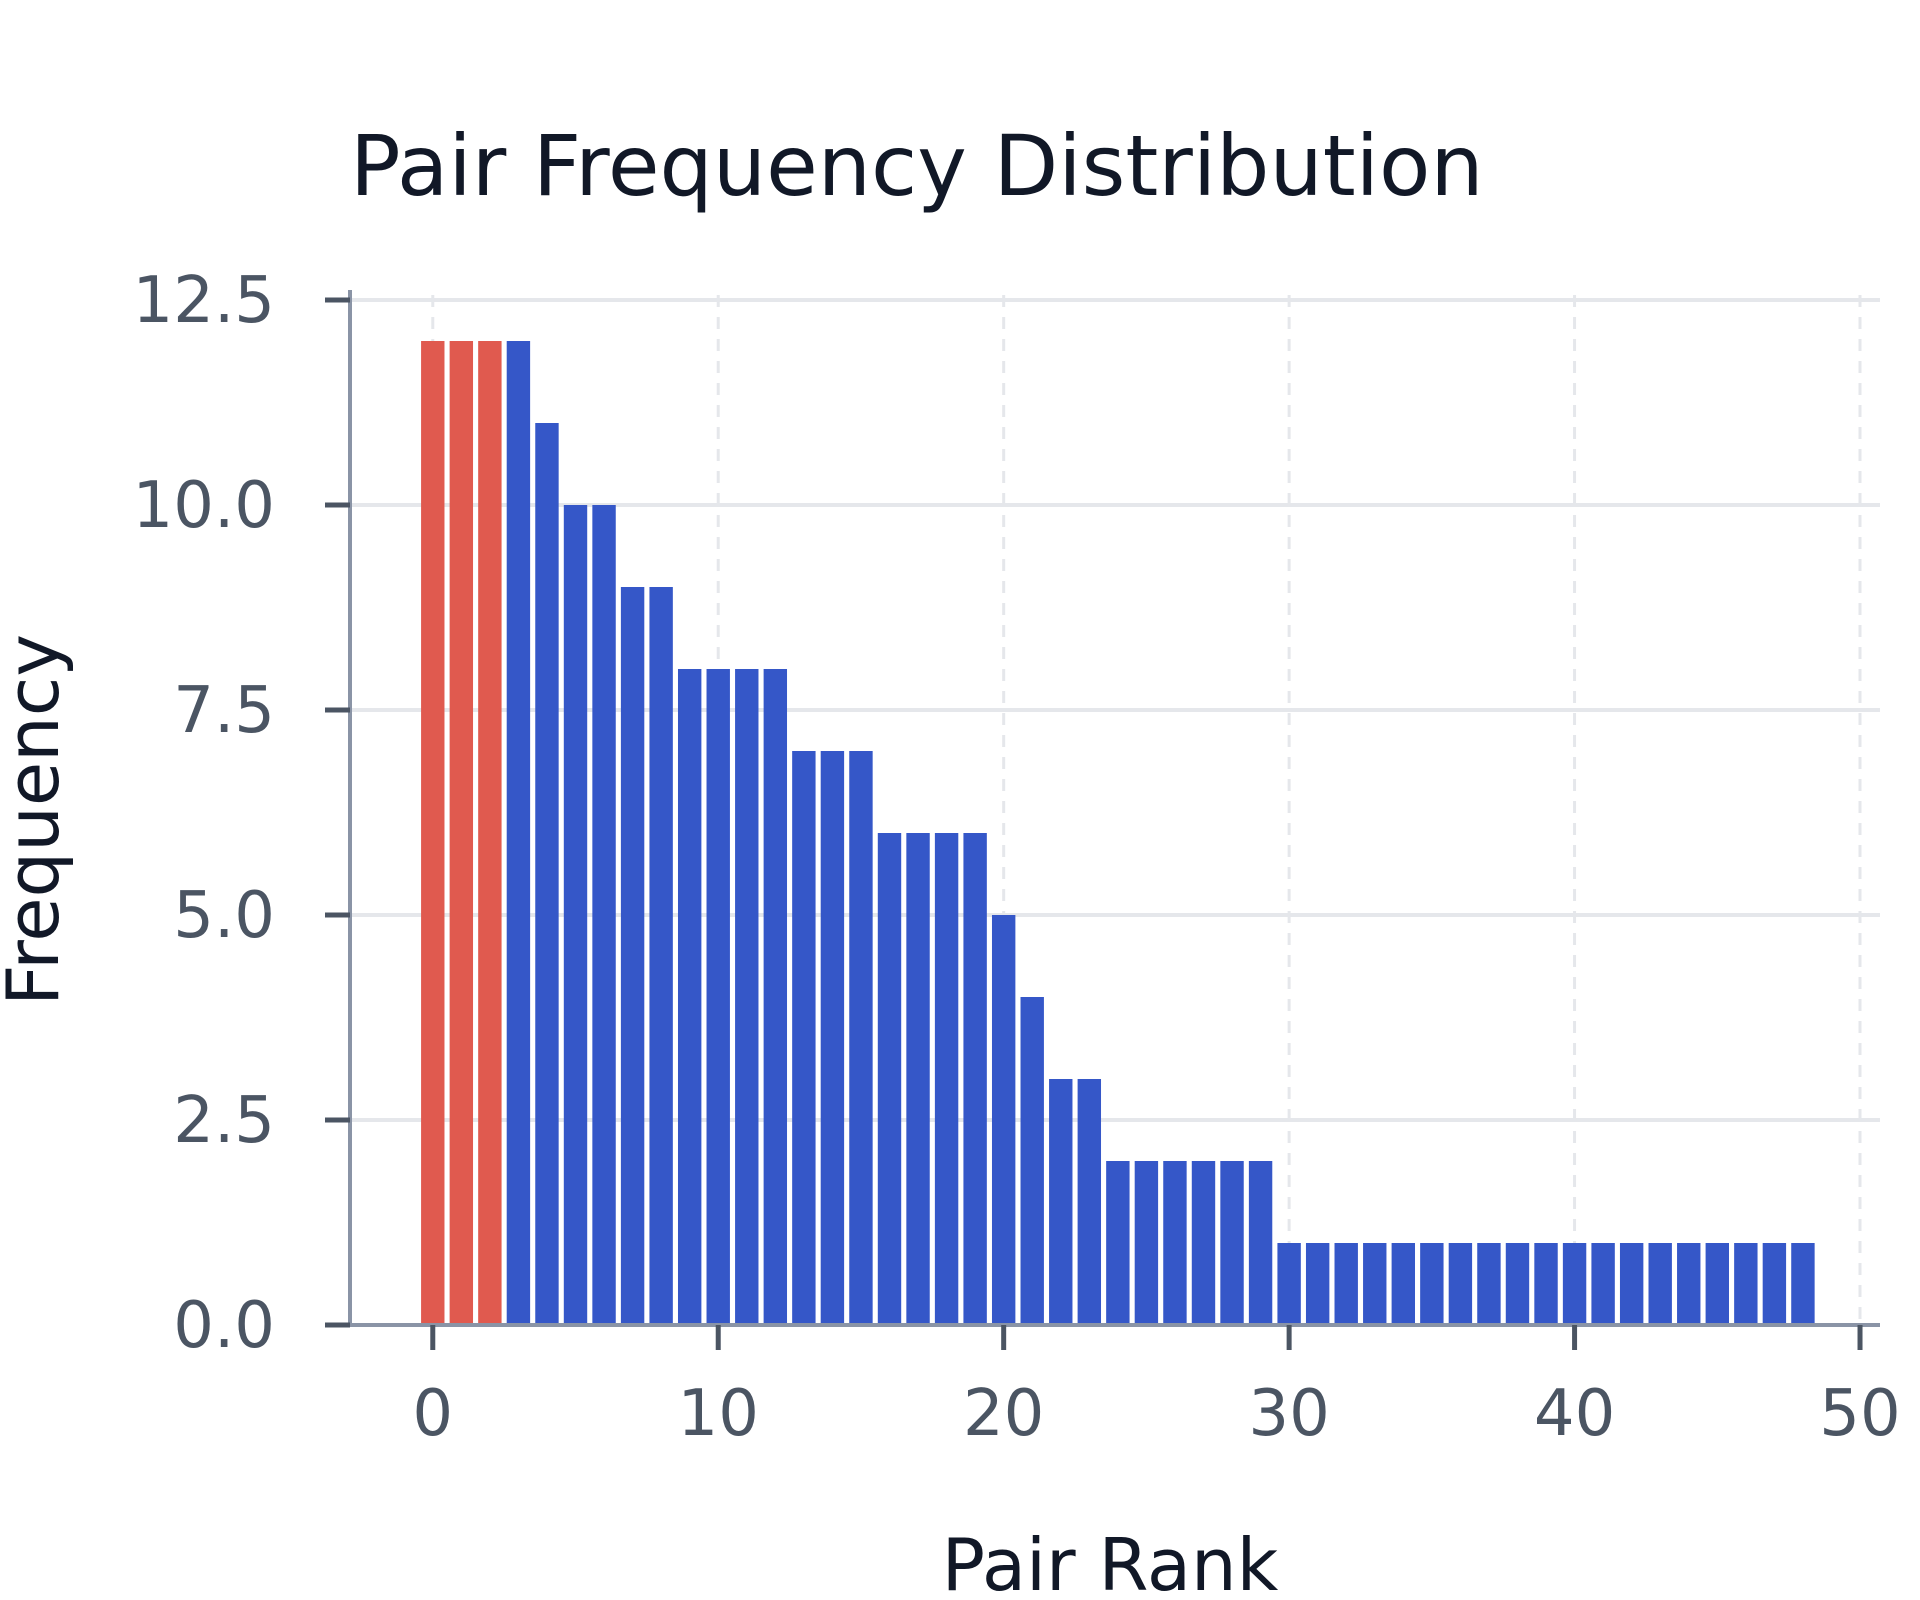 The height and width of the screenshot is (1600, 1920). What do you see at coordinates (1859, 1414) in the screenshot?
I see `x-tick-label: 50` at bounding box center [1859, 1414].